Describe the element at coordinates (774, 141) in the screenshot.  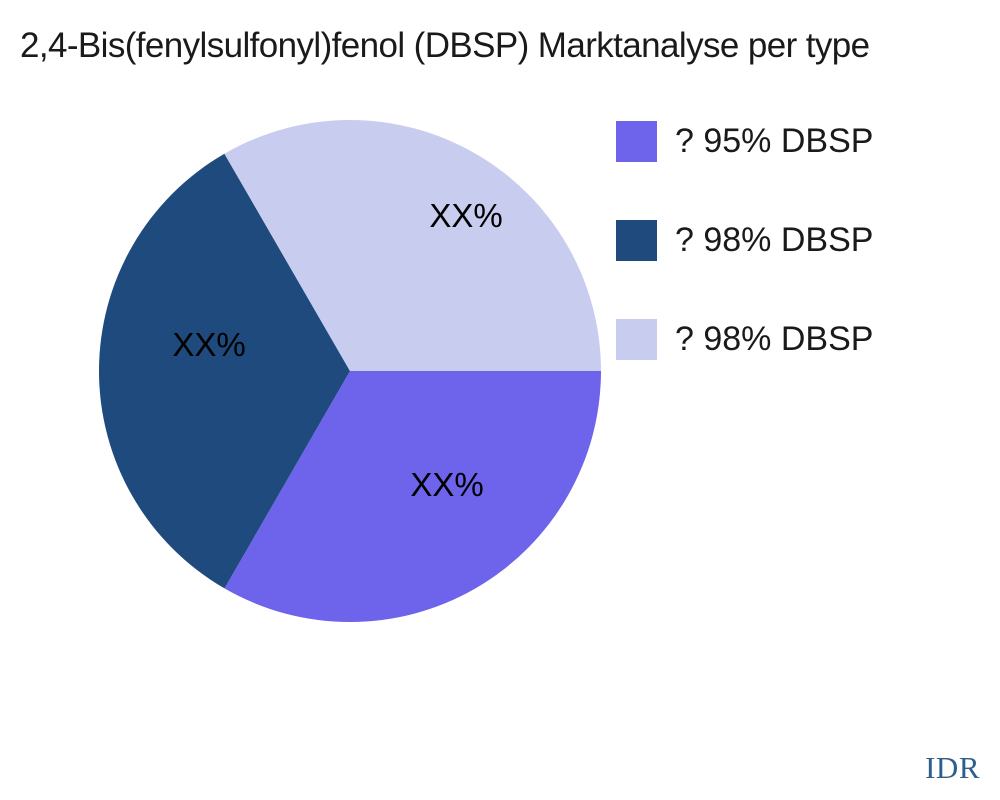
I see `legend-label: ? 95% DBSP` at that location.